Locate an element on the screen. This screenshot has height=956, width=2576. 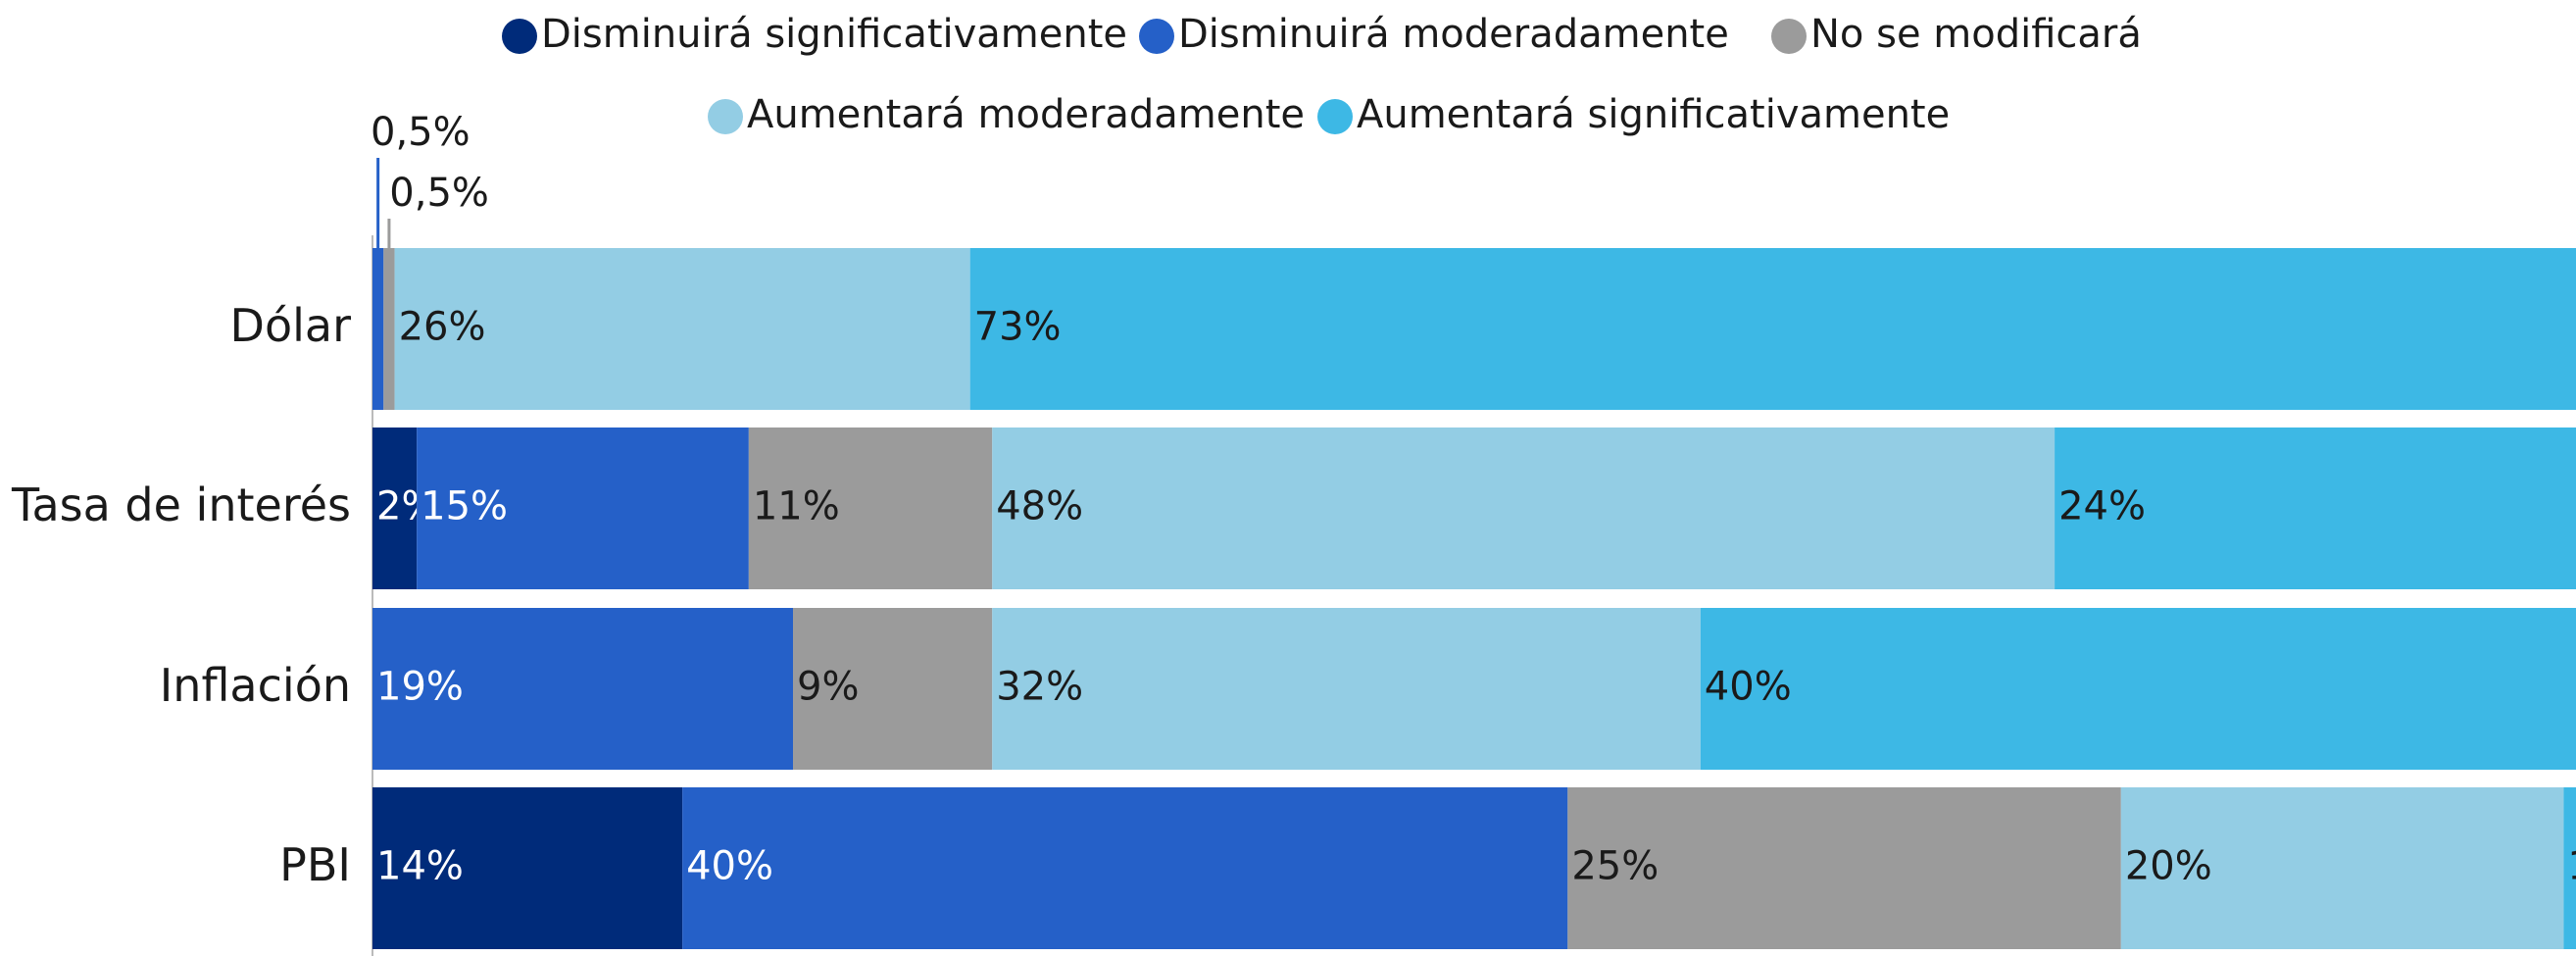
value-label: 1% is located at coordinates (2571, 866).